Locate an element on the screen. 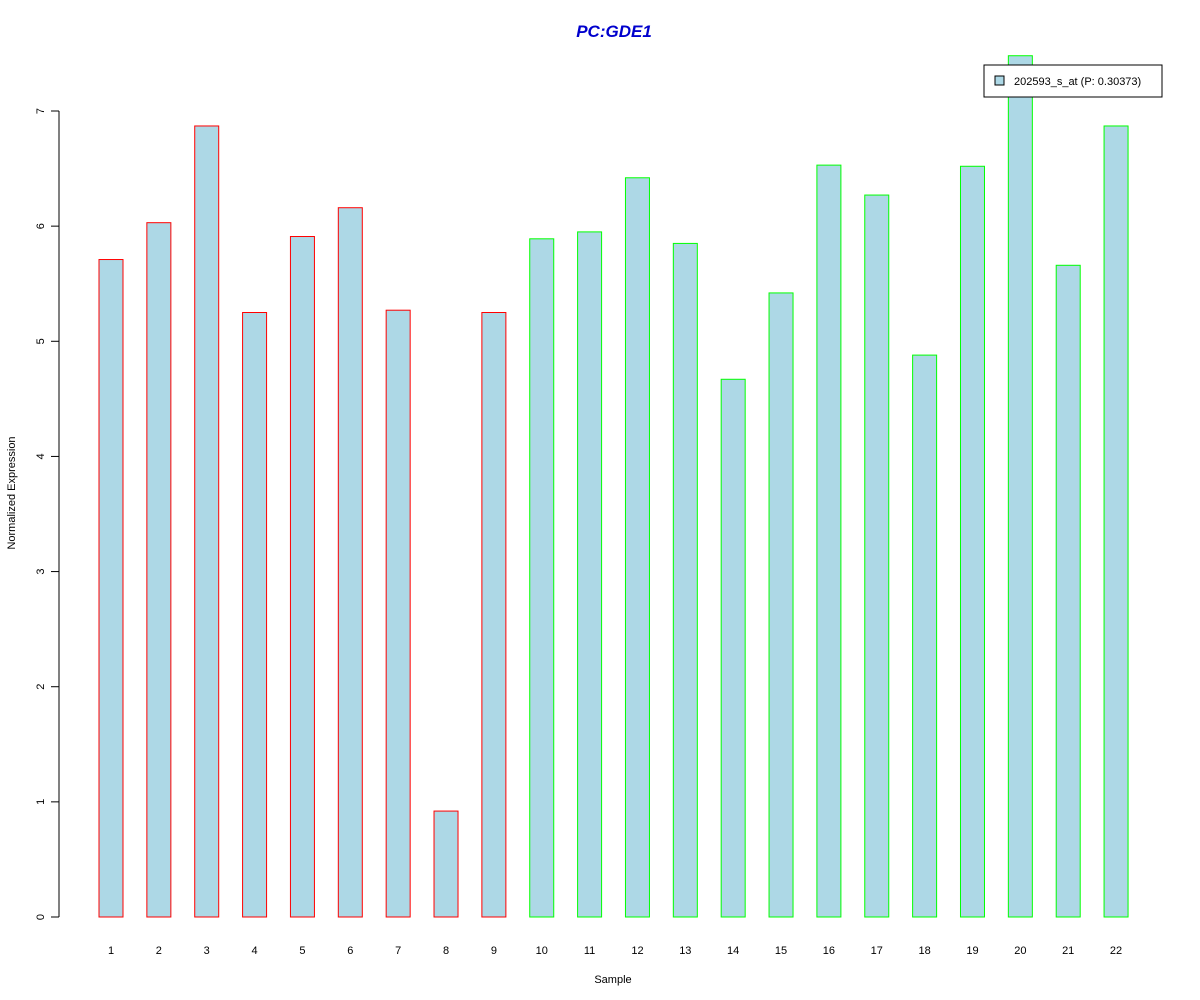 This screenshot has width=1200, height=1000. y-tick-label: 7 is located at coordinates (41, 111).